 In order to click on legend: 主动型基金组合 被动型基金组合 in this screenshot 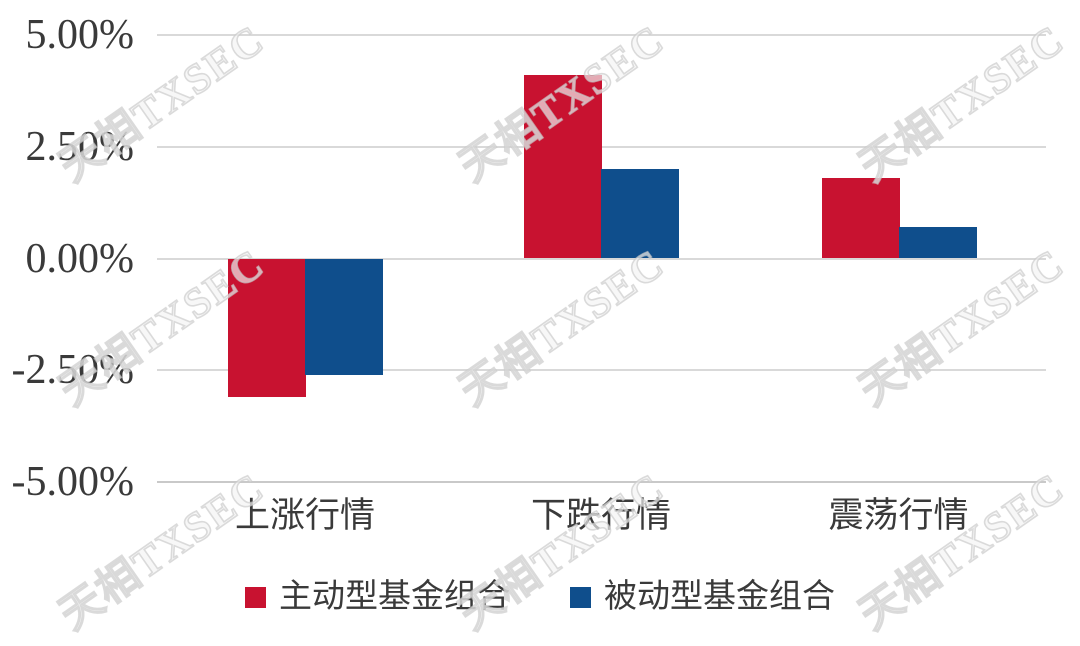, I will do `click(540, 597)`.